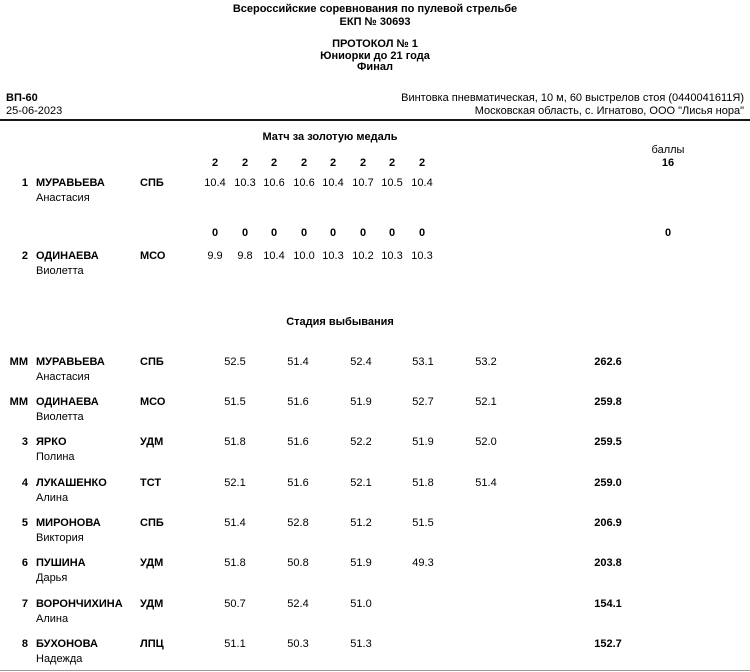  I want to click on protocol-stage: Финал, so click(375, 67).